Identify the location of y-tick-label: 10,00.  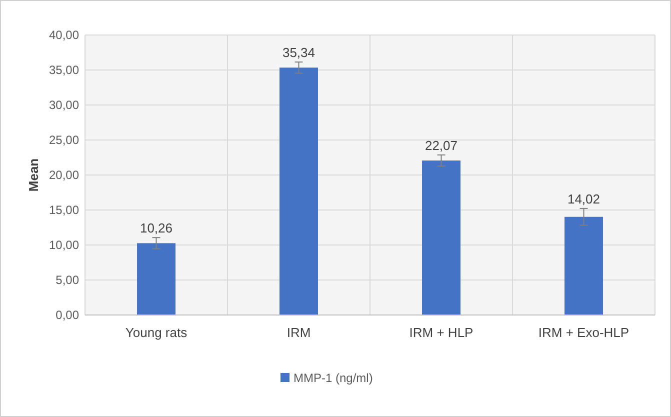
(64, 245).